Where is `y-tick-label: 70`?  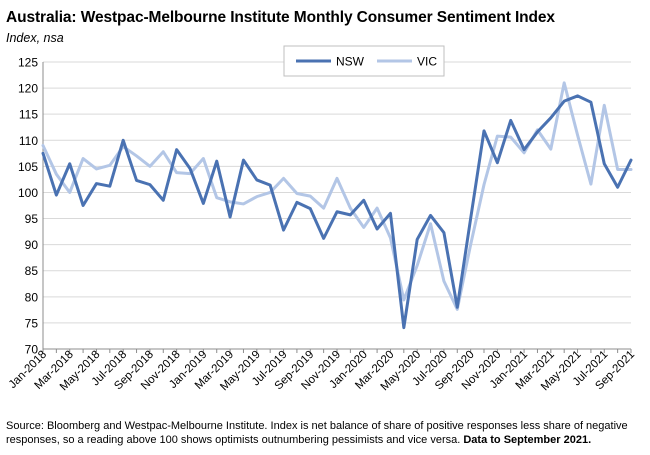
y-tick-label: 70 is located at coordinates (32, 350).